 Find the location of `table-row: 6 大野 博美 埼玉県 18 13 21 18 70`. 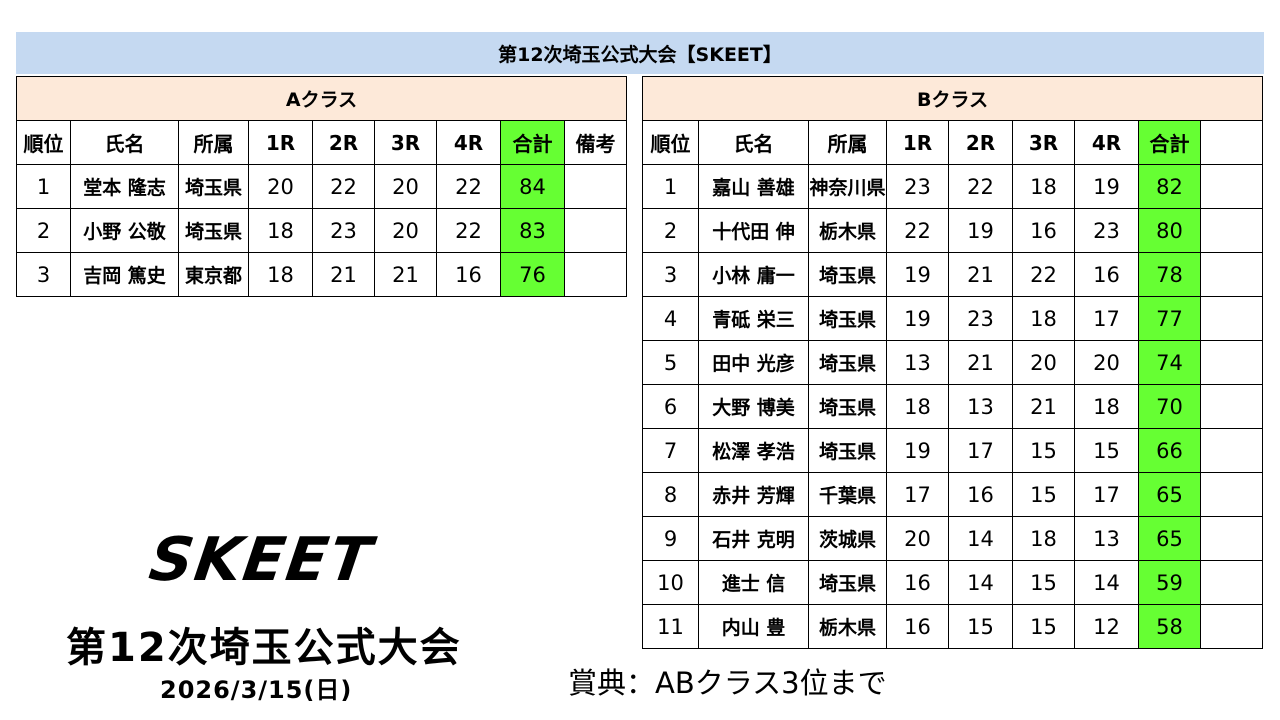

table-row: 6 大野 博美 埼玉県 18 13 21 18 70 is located at coordinates (953, 406).